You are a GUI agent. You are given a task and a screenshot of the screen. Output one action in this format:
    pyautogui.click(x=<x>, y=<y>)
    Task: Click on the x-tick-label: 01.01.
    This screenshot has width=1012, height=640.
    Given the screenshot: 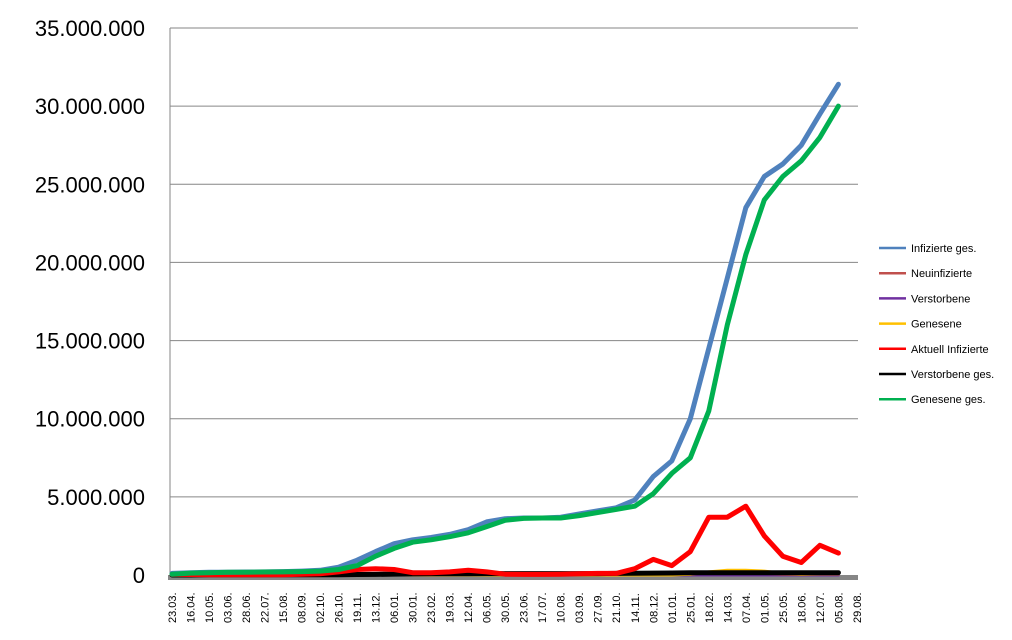 What is the action you would take?
    pyautogui.click(x=673, y=607)
    